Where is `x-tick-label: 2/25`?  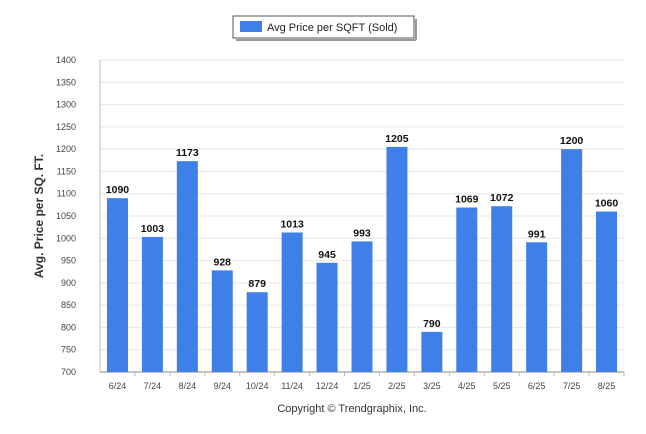 x-tick-label: 2/25 is located at coordinates (397, 386).